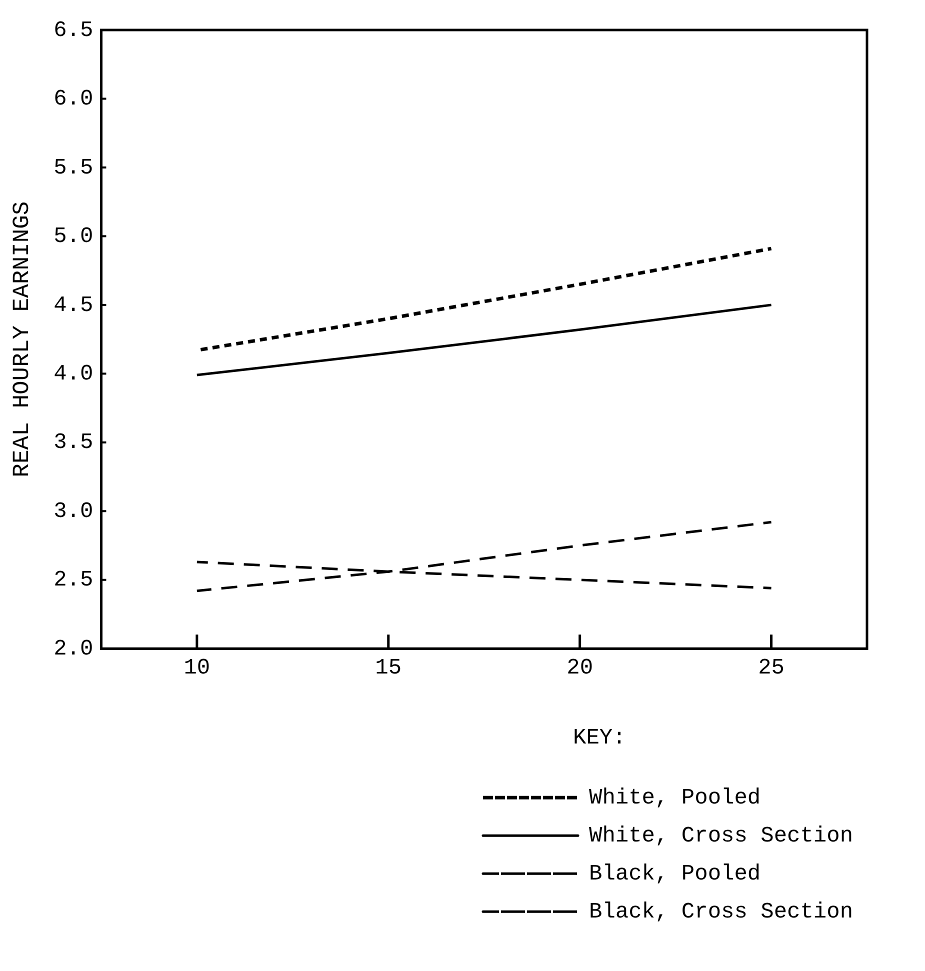 Image resolution: width=925 pixels, height=971 pixels. I want to click on y-tick-label: 4.0, so click(74, 373).